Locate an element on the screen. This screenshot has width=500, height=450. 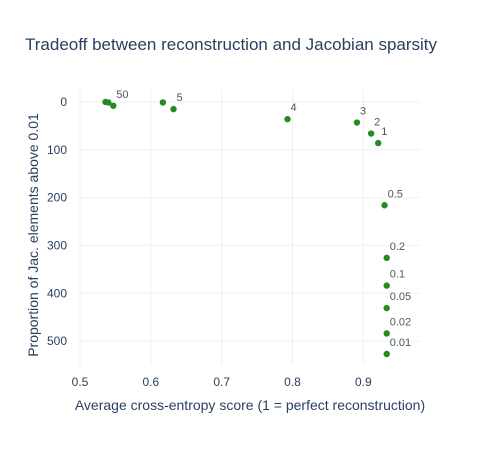
y-tick-label: 400 is located at coordinates (57, 293).